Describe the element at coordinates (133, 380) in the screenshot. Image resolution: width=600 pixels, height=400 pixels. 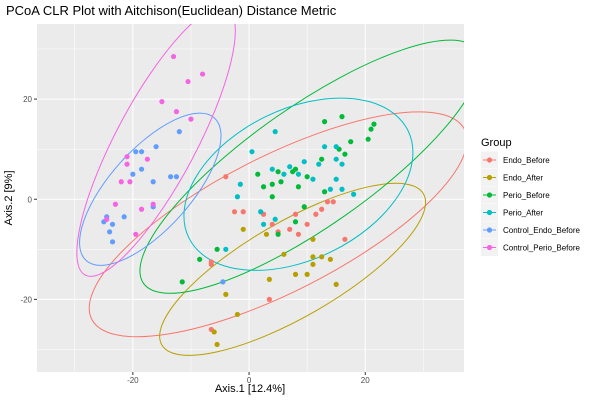
I see `x-tick-label: -20` at that location.